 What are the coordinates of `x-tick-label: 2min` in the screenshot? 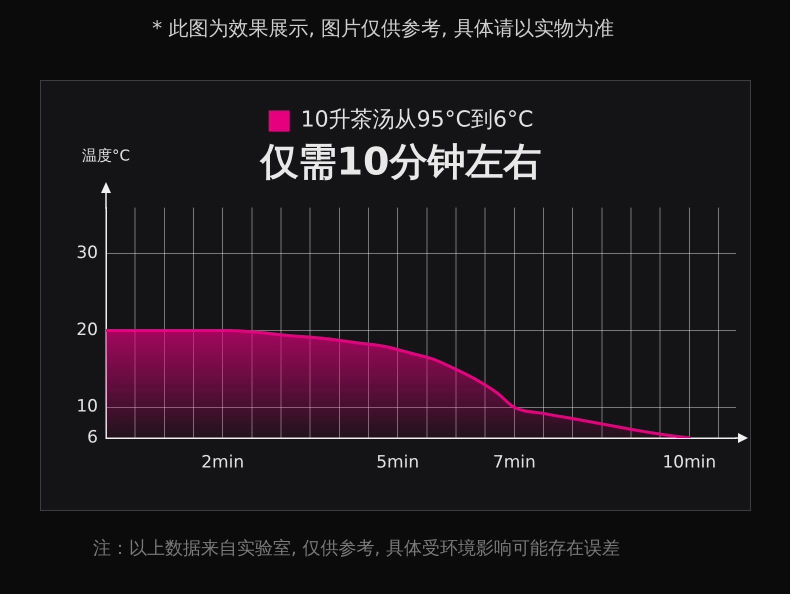 It's located at (222, 462).